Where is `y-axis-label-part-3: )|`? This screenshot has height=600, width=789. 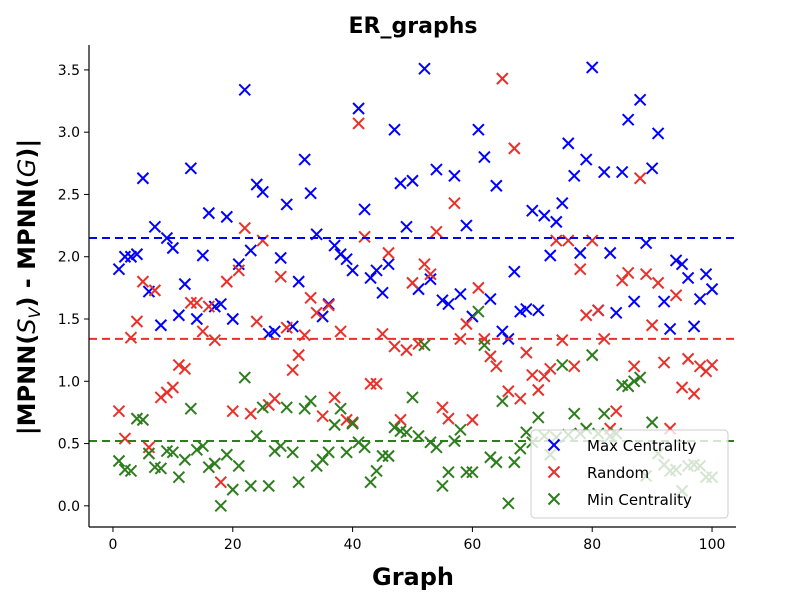 y-axis-label-part-3: )| is located at coordinates (27, 149).